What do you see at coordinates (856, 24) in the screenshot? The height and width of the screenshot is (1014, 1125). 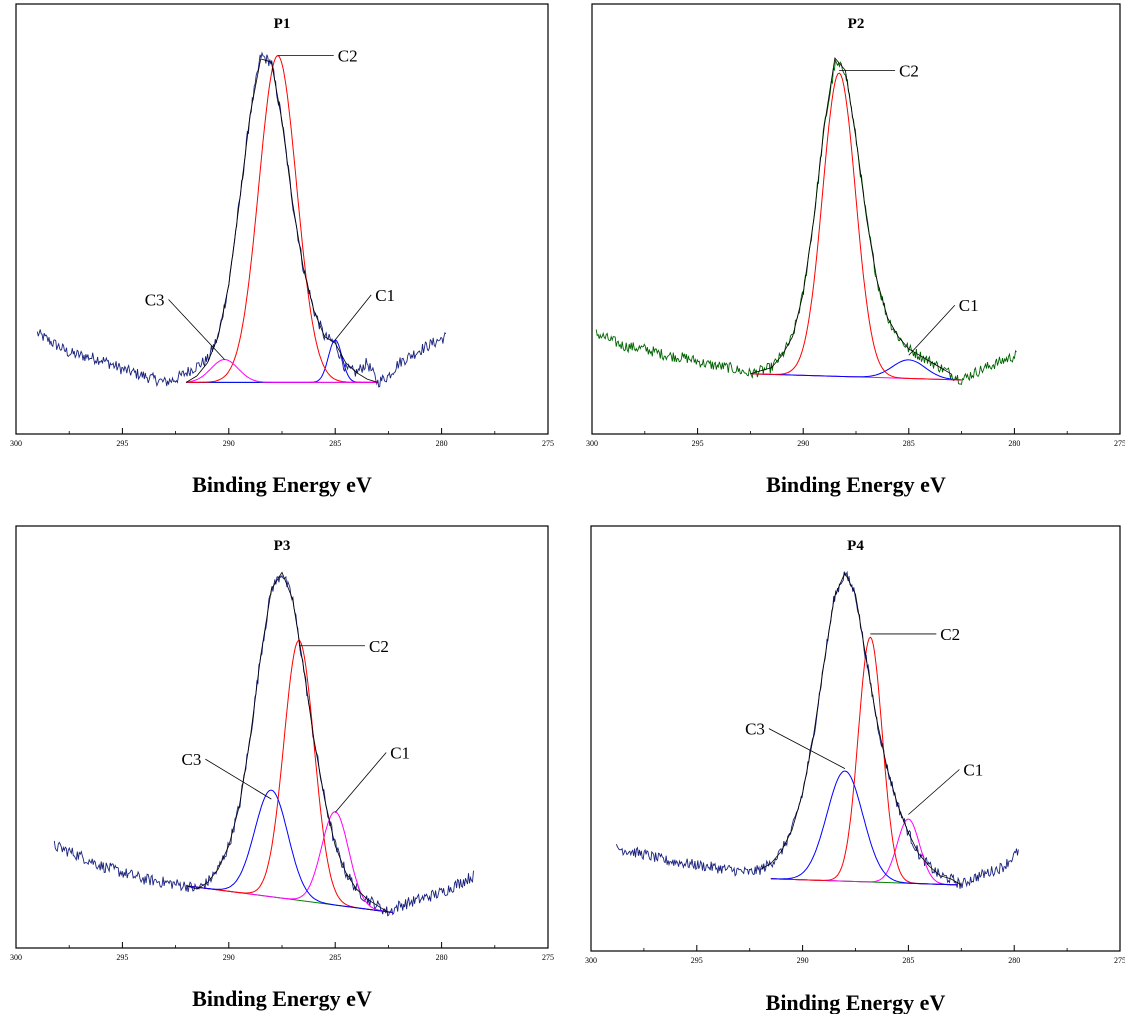 I see `panel-title: P2` at bounding box center [856, 24].